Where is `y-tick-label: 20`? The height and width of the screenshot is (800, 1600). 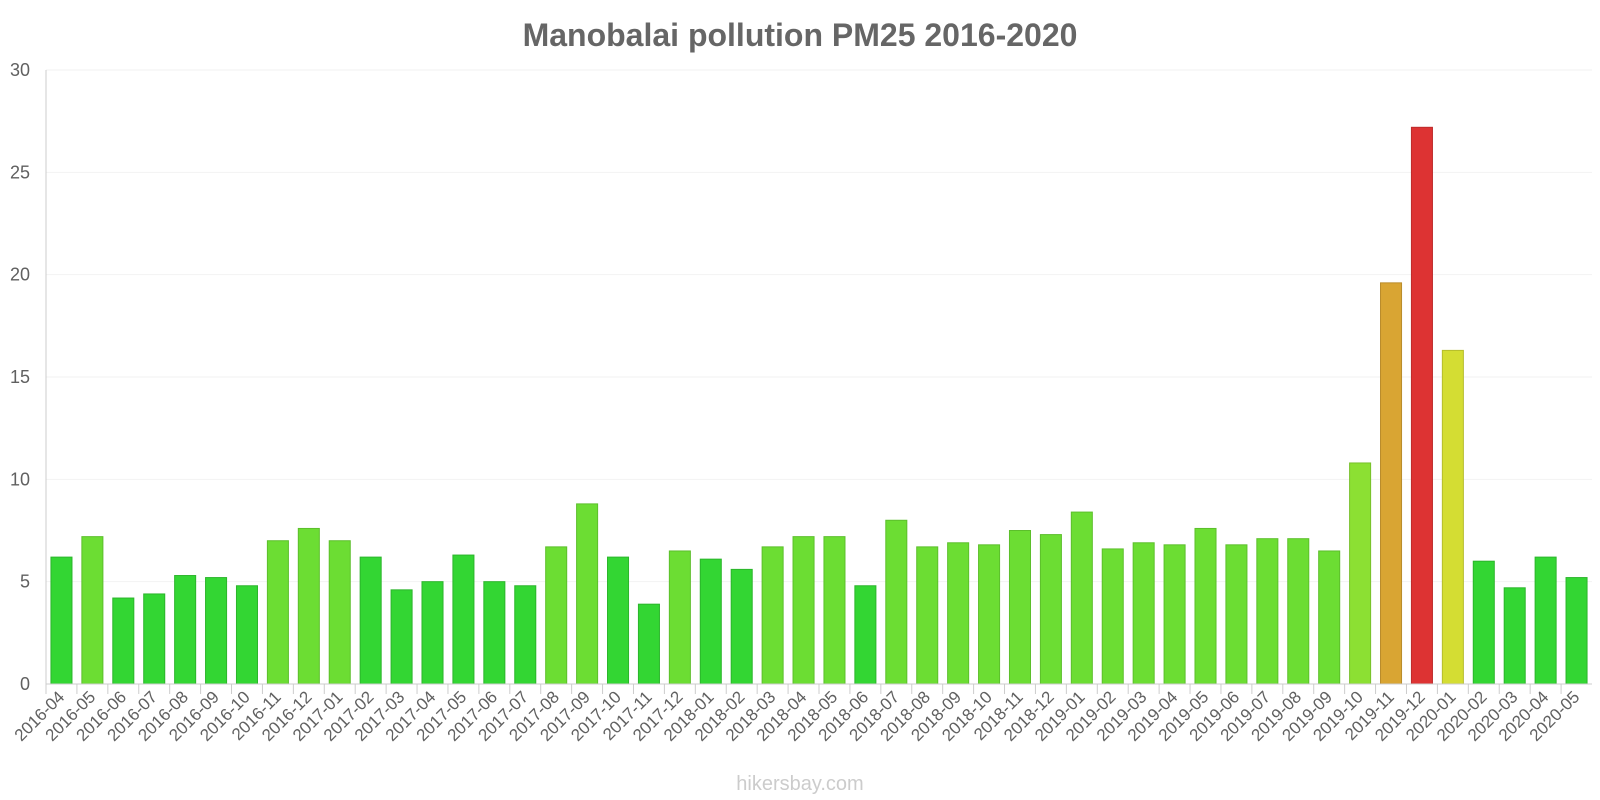 y-tick-label: 20 is located at coordinates (20, 275).